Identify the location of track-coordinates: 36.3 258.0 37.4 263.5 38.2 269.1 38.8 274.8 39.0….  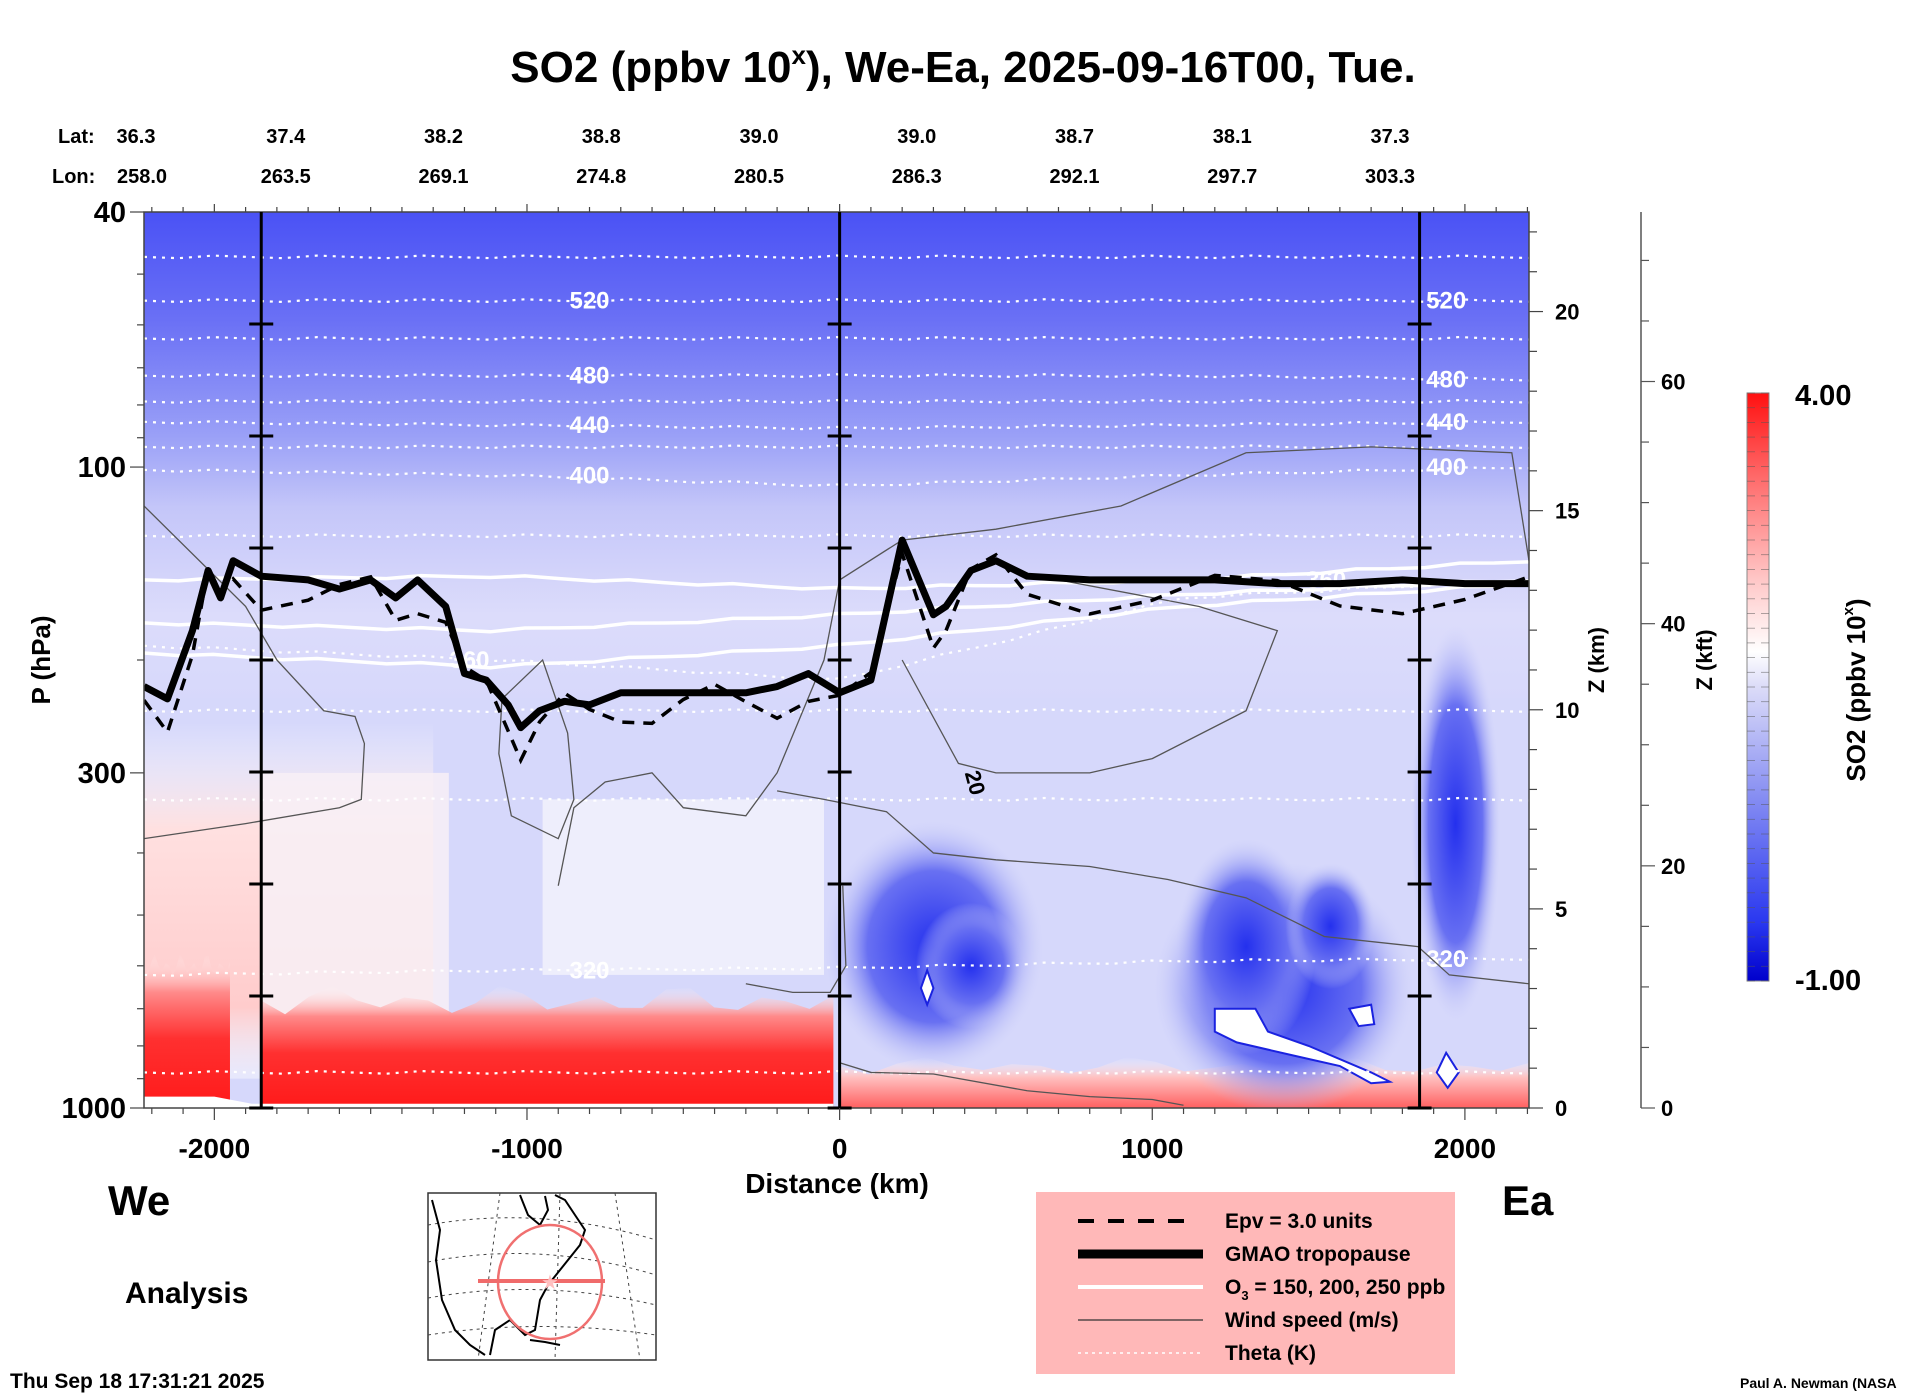
(766, 157).